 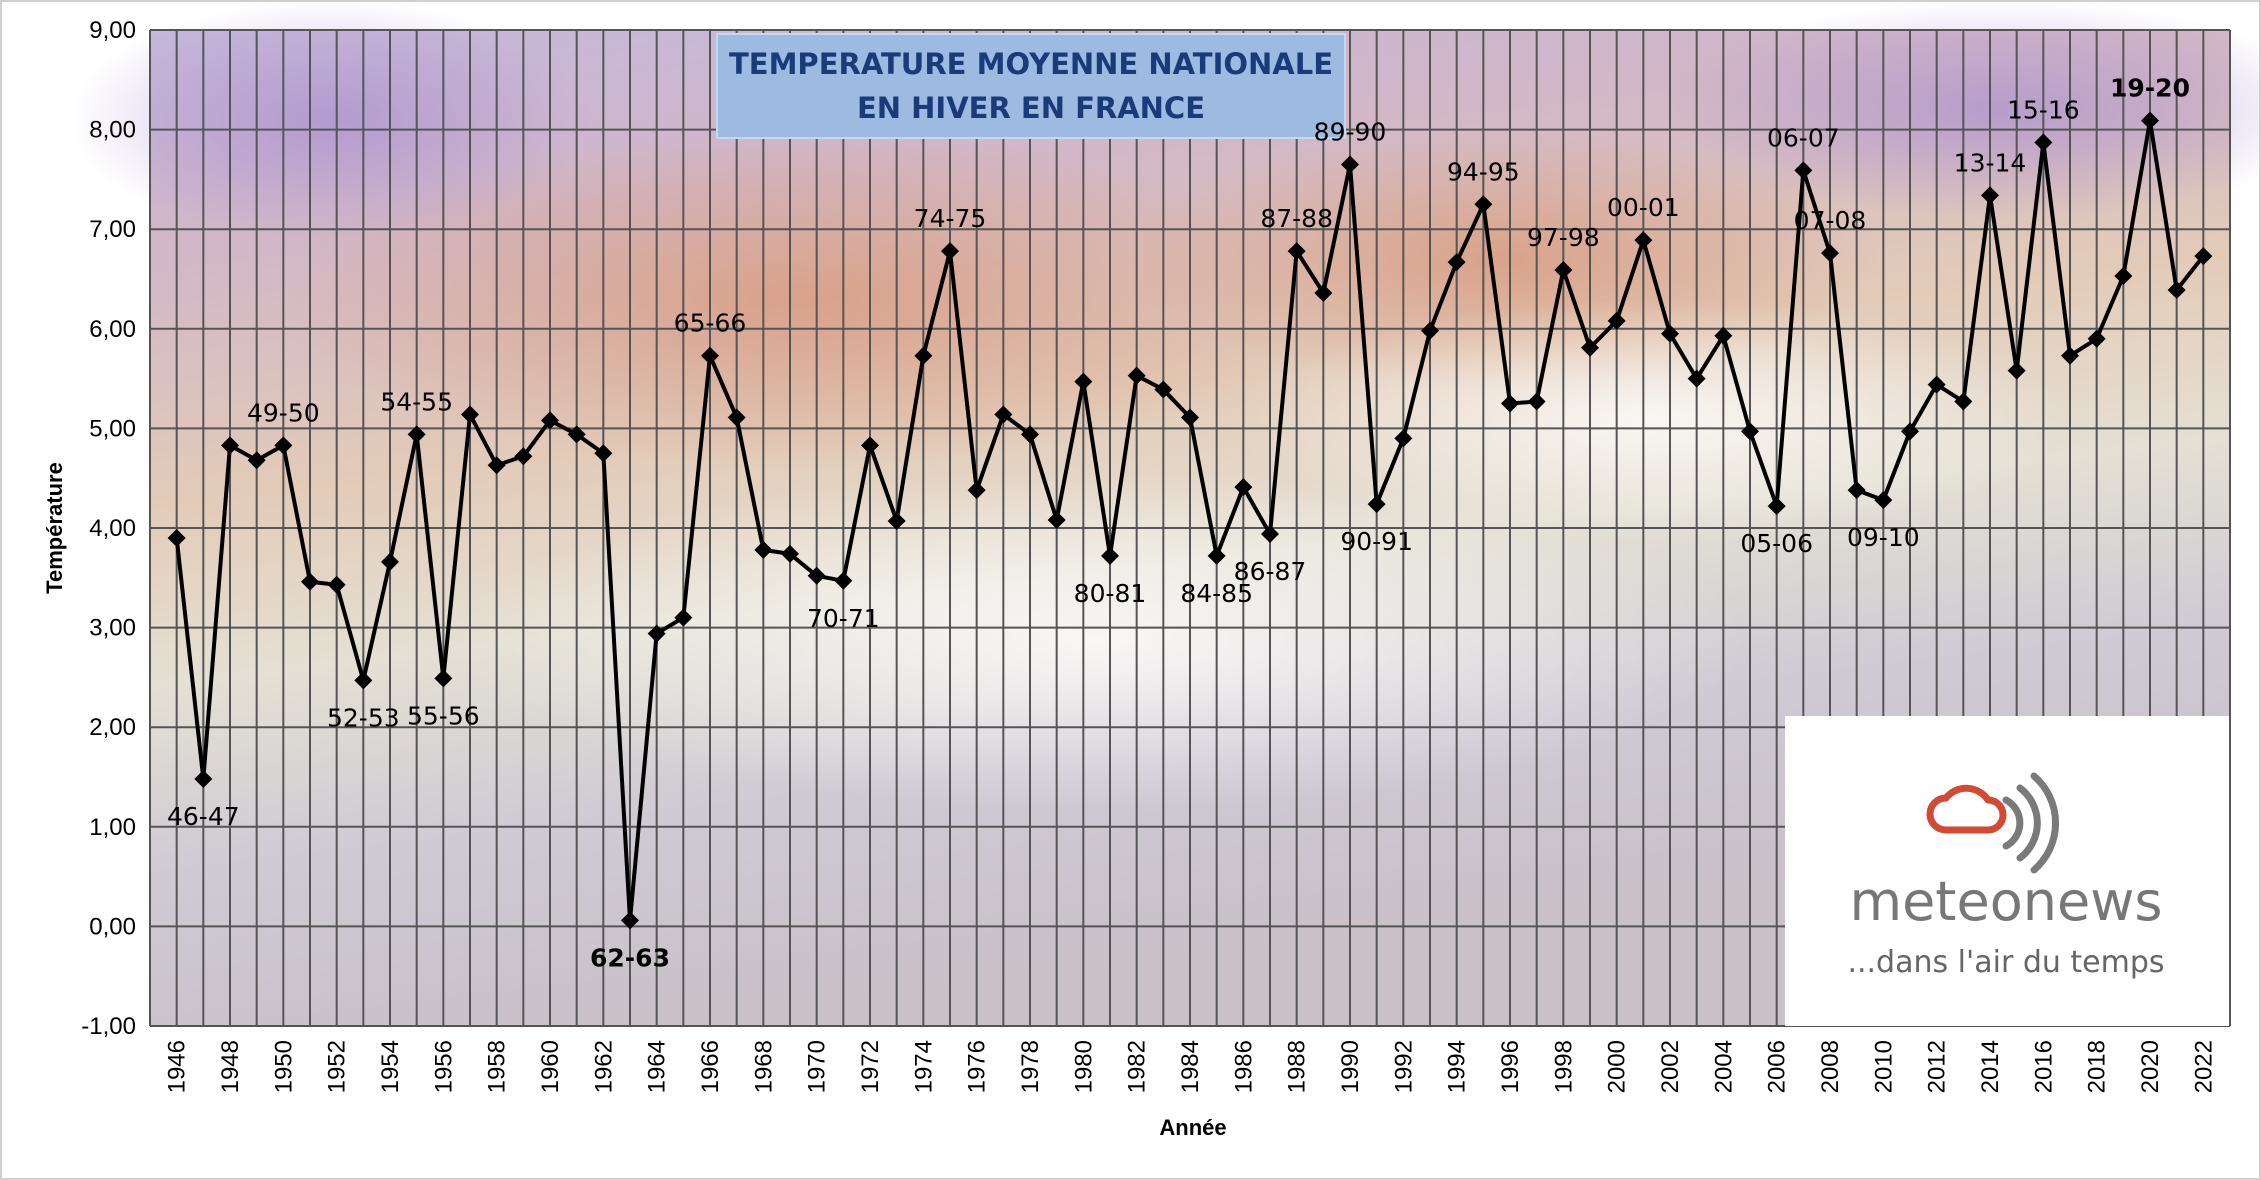 What do you see at coordinates (283, 1066) in the screenshot?
I see `x-tick-label: 1950` at bounding box center [283, 1066].